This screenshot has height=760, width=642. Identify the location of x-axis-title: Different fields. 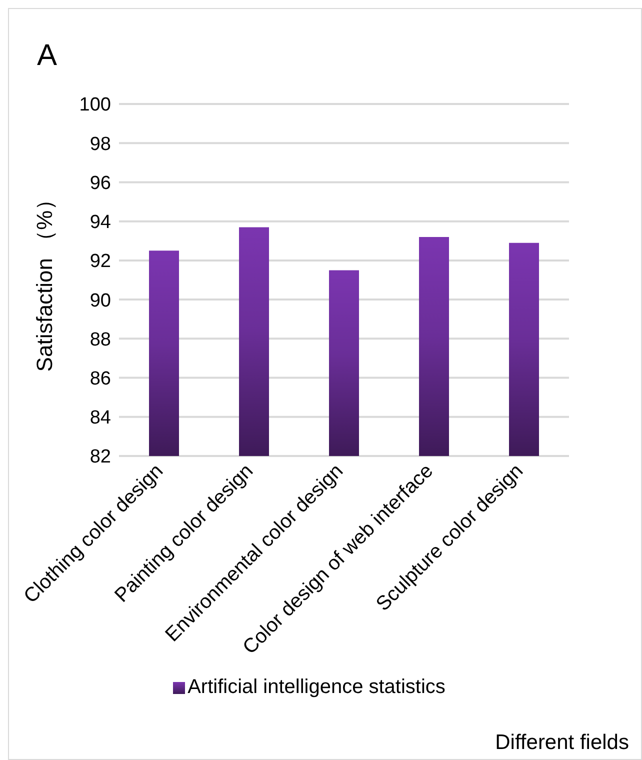
(562, 743).